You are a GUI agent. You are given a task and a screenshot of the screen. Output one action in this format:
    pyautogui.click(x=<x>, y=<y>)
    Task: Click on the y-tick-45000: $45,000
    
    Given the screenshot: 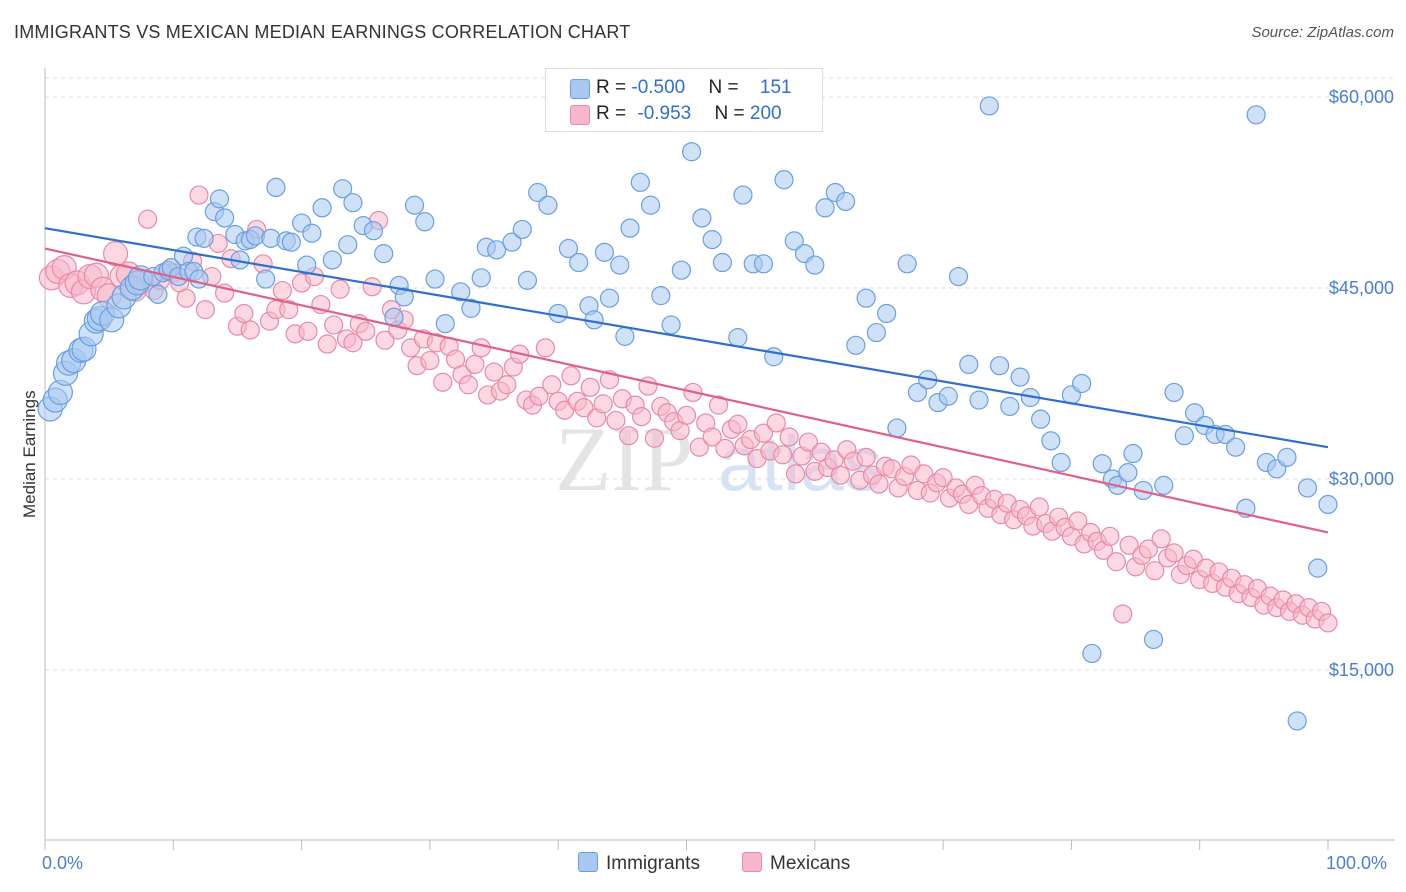 What is the action you would take?
    pyautogui.click(x=1361, y=288)
    